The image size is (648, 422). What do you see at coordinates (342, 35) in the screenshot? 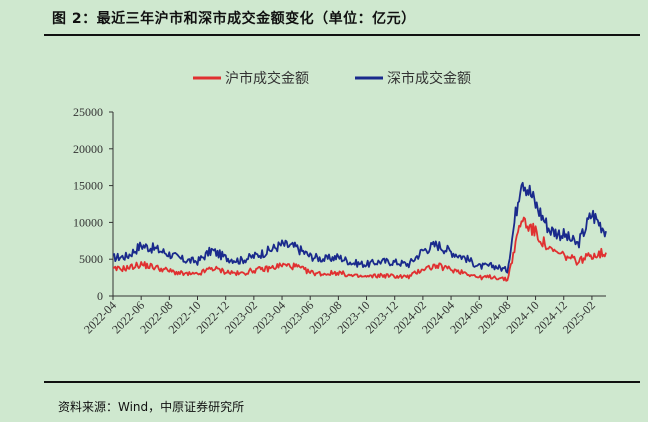
I see `top-rule` at bounding box center [342, 35].